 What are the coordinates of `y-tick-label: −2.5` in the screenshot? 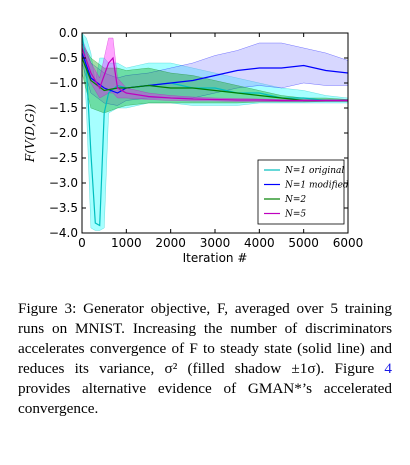 It's located at (63, 158).